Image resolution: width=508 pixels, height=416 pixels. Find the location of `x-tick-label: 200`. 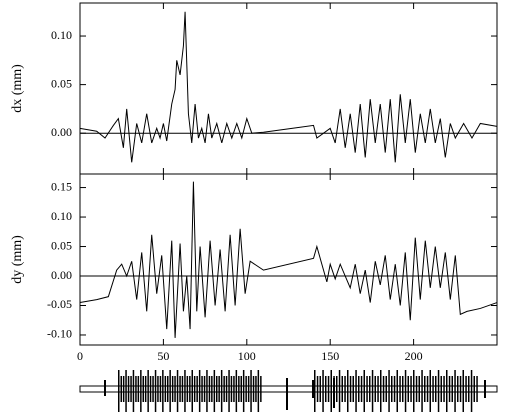

x-tick-label: 200 is located at coordinates (414, 356).